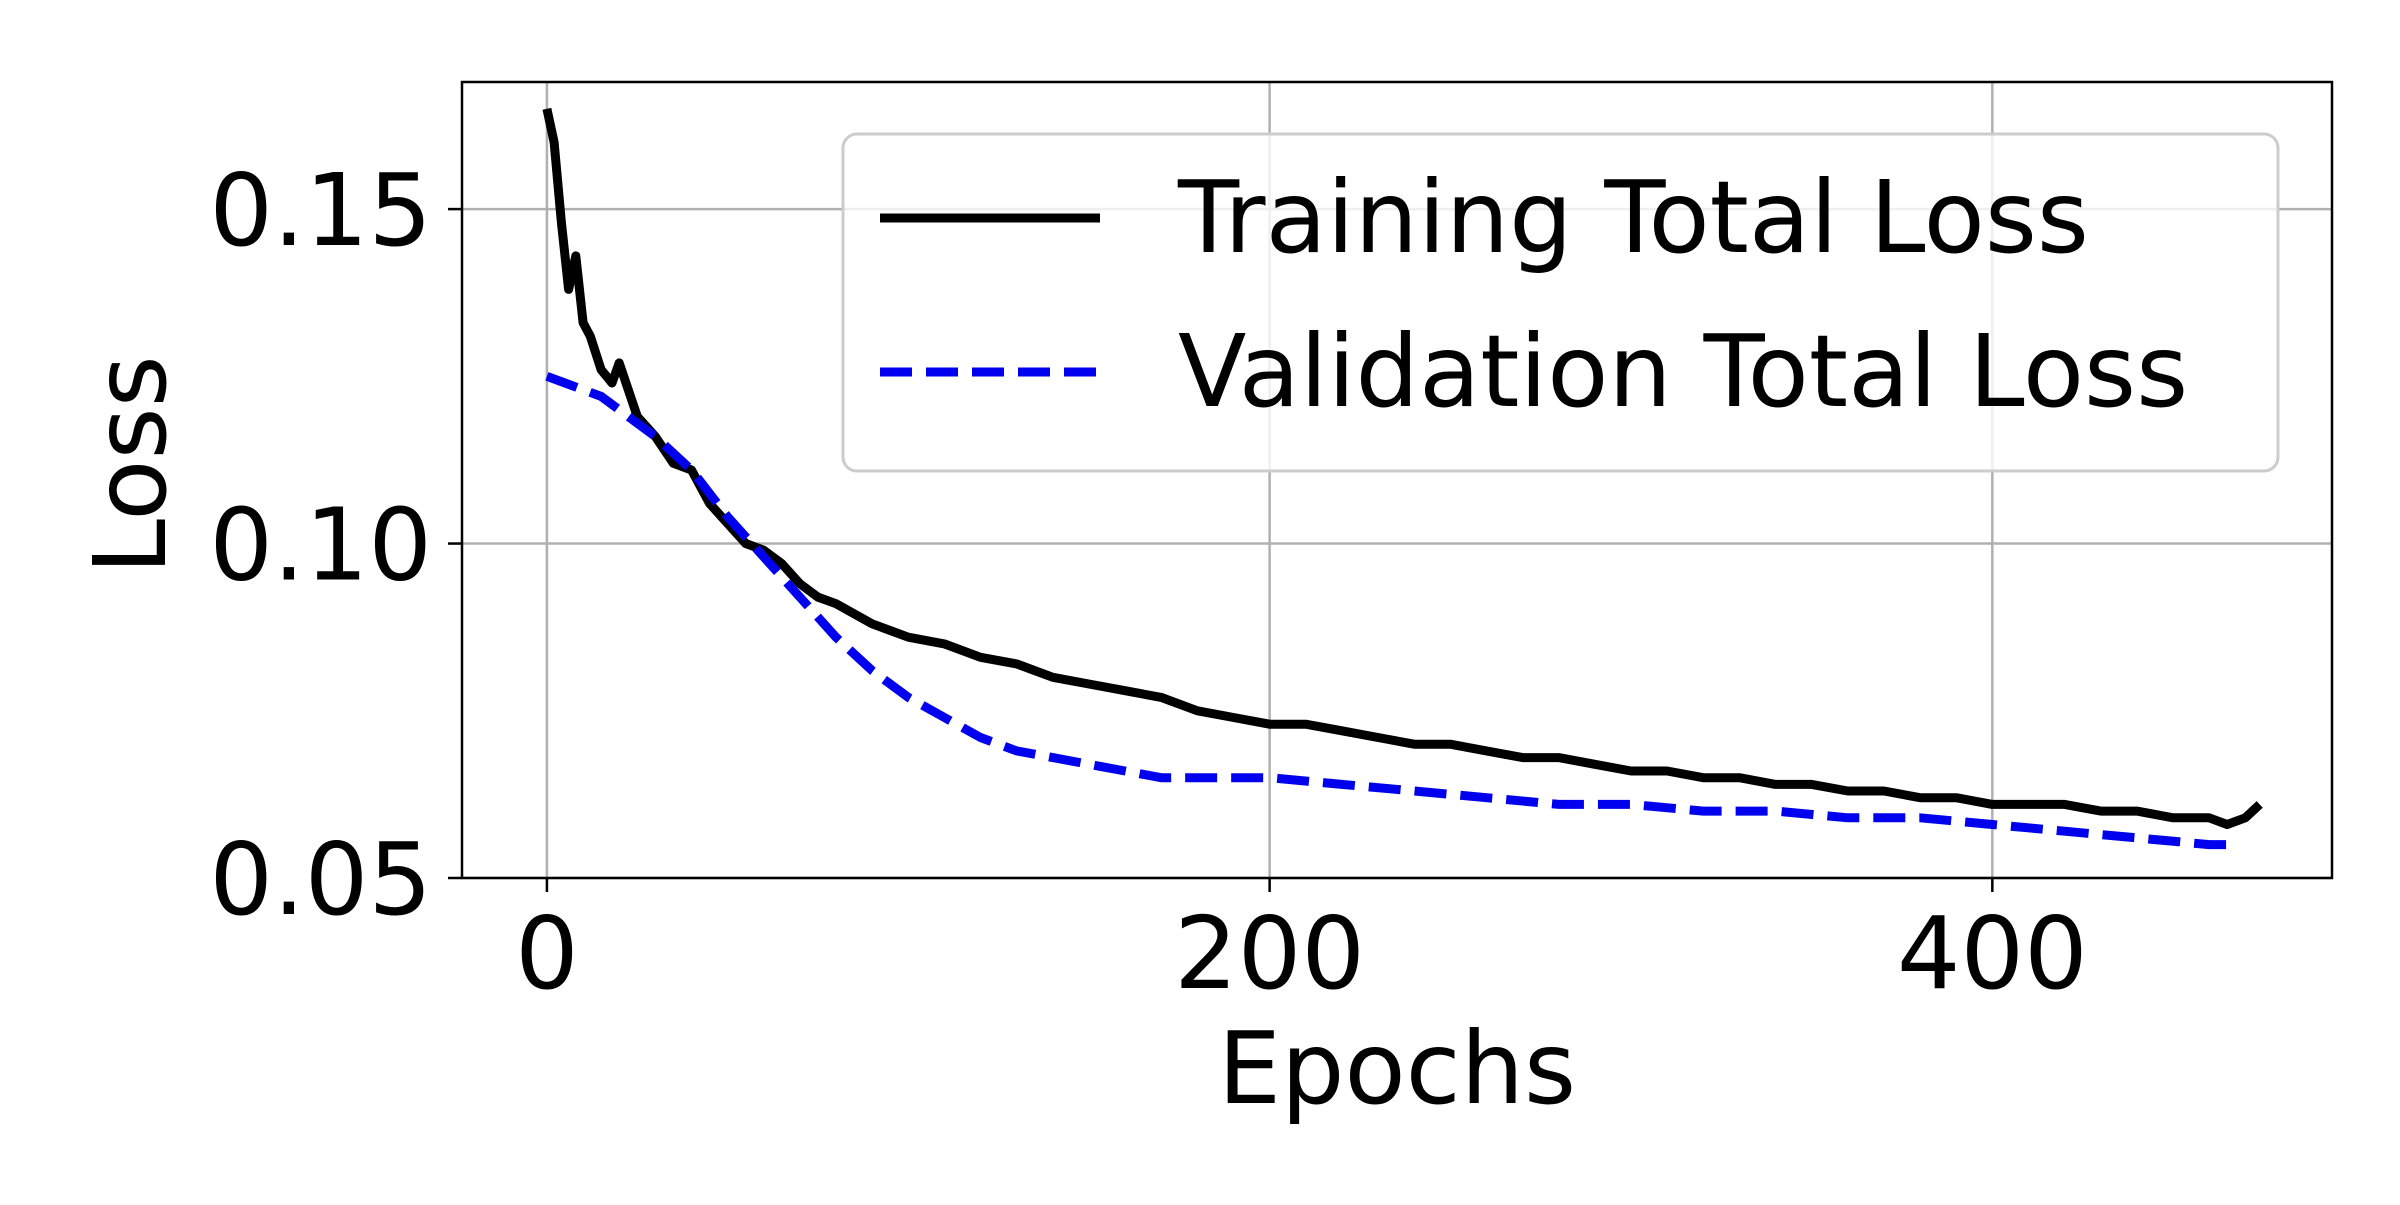 The height and width of the screenshot is (1205, 2400). What do you see at coordinates (1633, 217) in the screenshot?
I see `legend-label-training: Training Total Loss` at bounding box center [1633, 217].